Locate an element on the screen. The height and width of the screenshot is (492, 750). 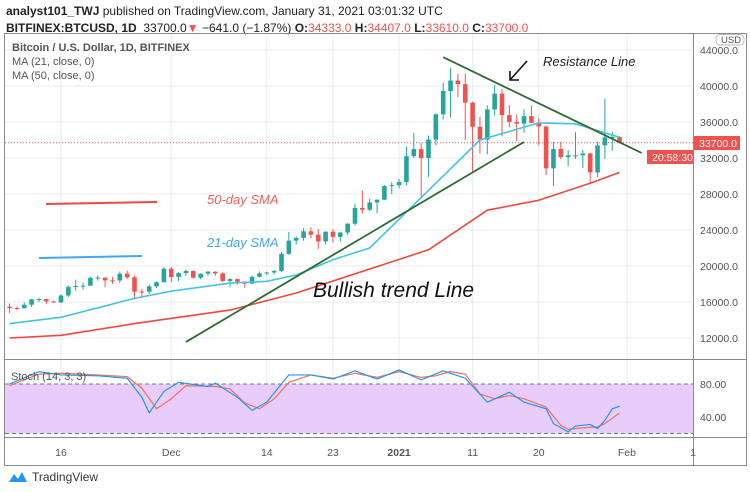
author-name: analyst101_TWJ is located at coordinates (53, 11).